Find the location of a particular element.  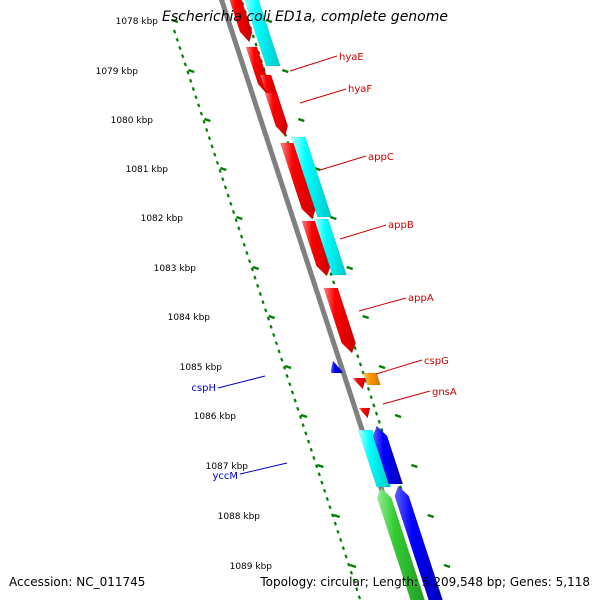

leader-appA is located at coordinates (382, 304).